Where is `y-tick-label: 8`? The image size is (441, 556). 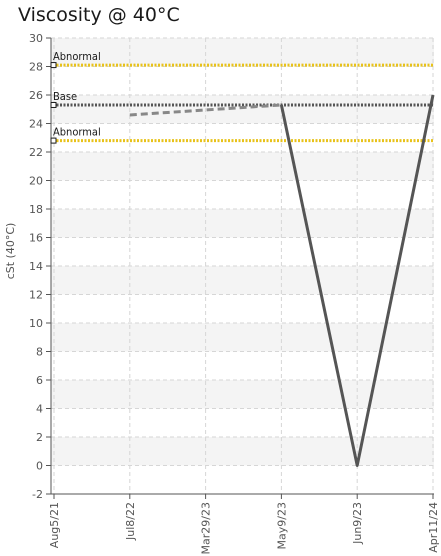 y-tick-label: 8 is located at coordinates (39, 352).